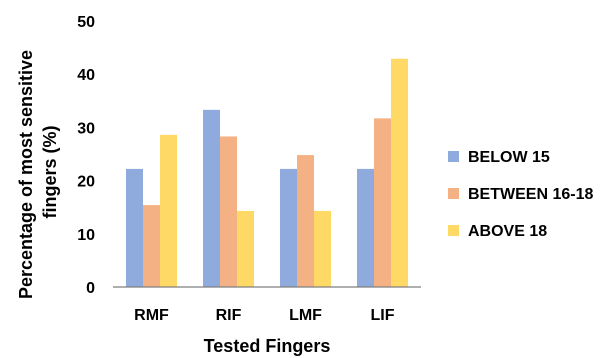  I want to click on bar-below-15-lmf, so click(288, 227).